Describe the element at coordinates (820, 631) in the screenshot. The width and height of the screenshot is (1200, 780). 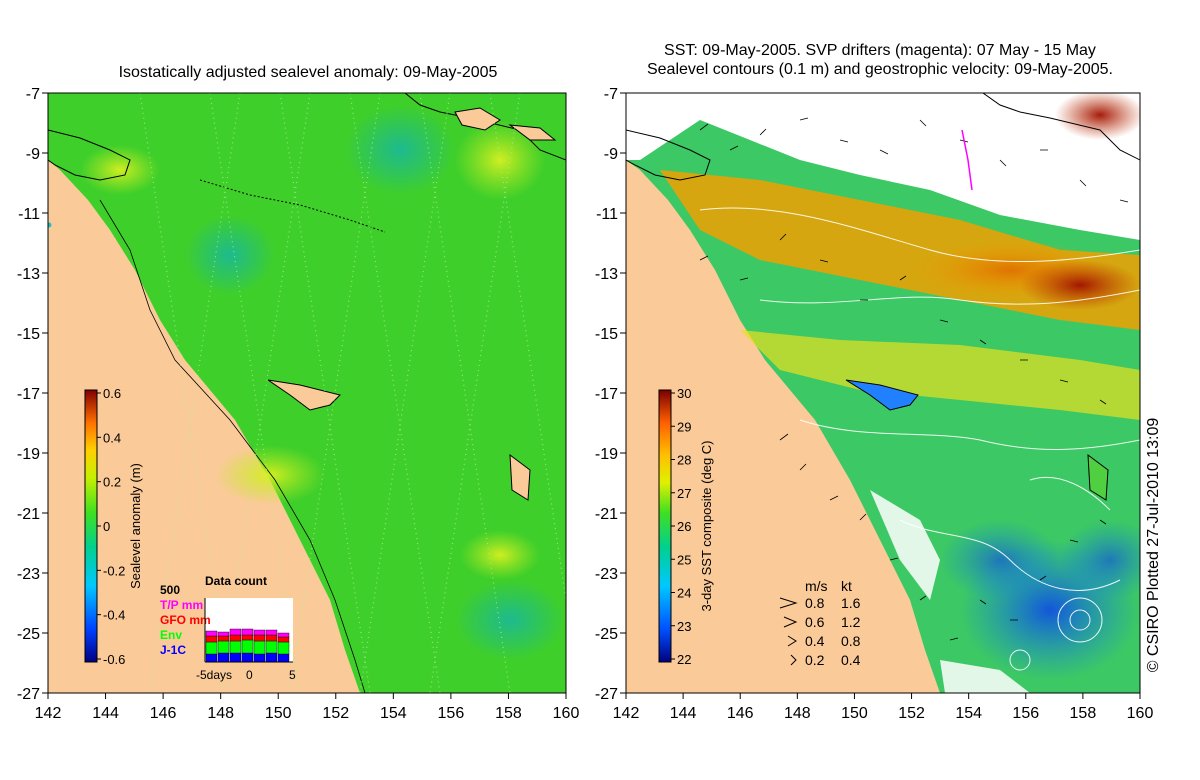
I see `velocity-key-rows: 0.8 1.6 0.6 1.2 0.4 0.8 0.2 0.4` at that location.